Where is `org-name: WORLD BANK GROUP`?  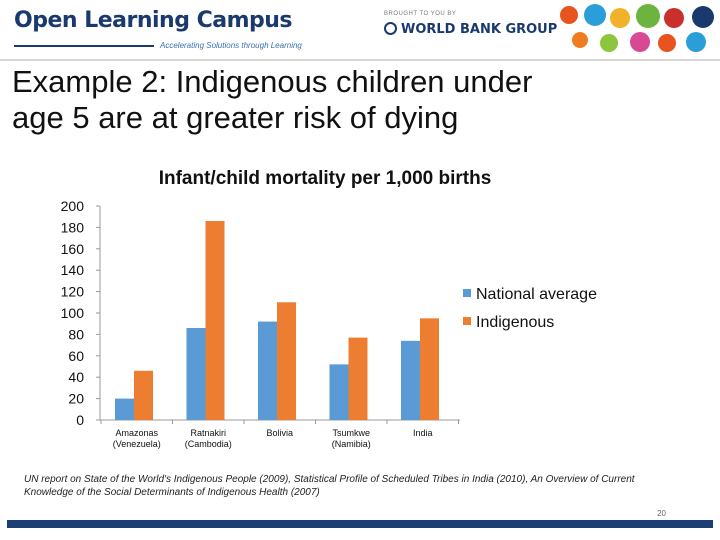
org-name: WORLD BANK GROUP is located at coordinates (479, 29).